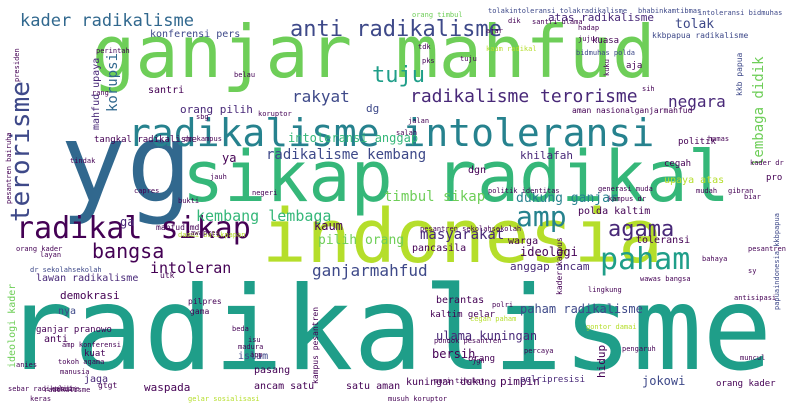 Image resolution: width=790 pixels, height=405 pixels. I want to click on word: pks, so click(428, 61).